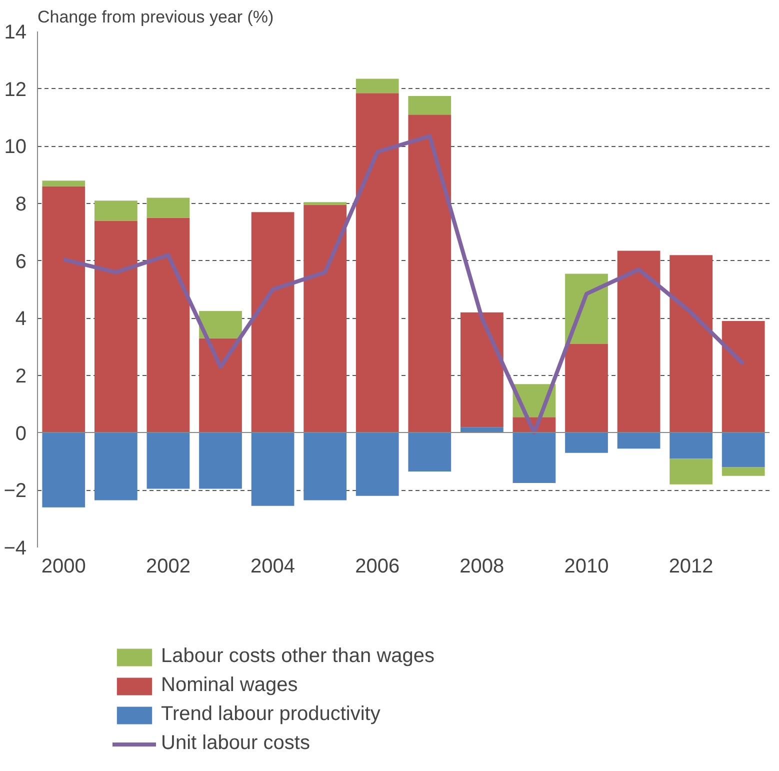  What do you see at coordinates (15, 89) in the screenshot?
I see `y-tick-label: 12` at bounding box center [15, 89].